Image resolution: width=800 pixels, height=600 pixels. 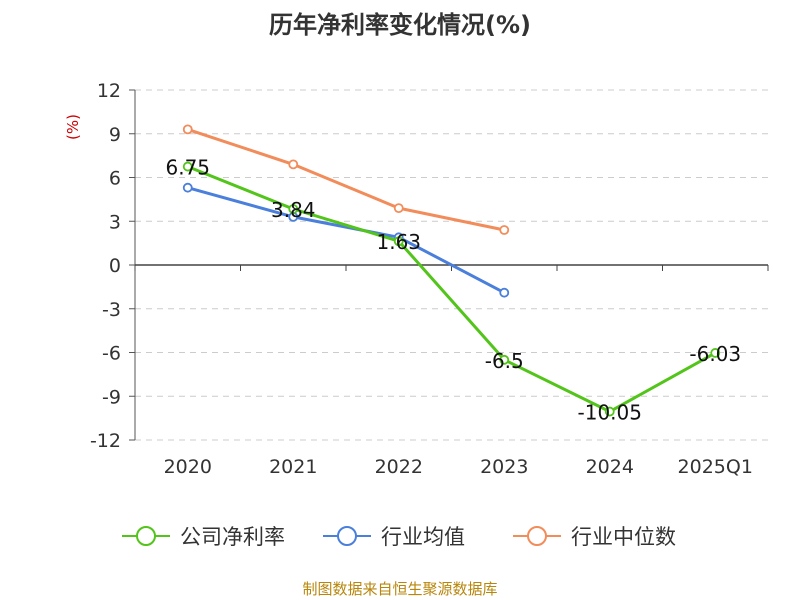 I want to click on chart-title: 历年净利率变化情况(%), so click(x=400, y=25).